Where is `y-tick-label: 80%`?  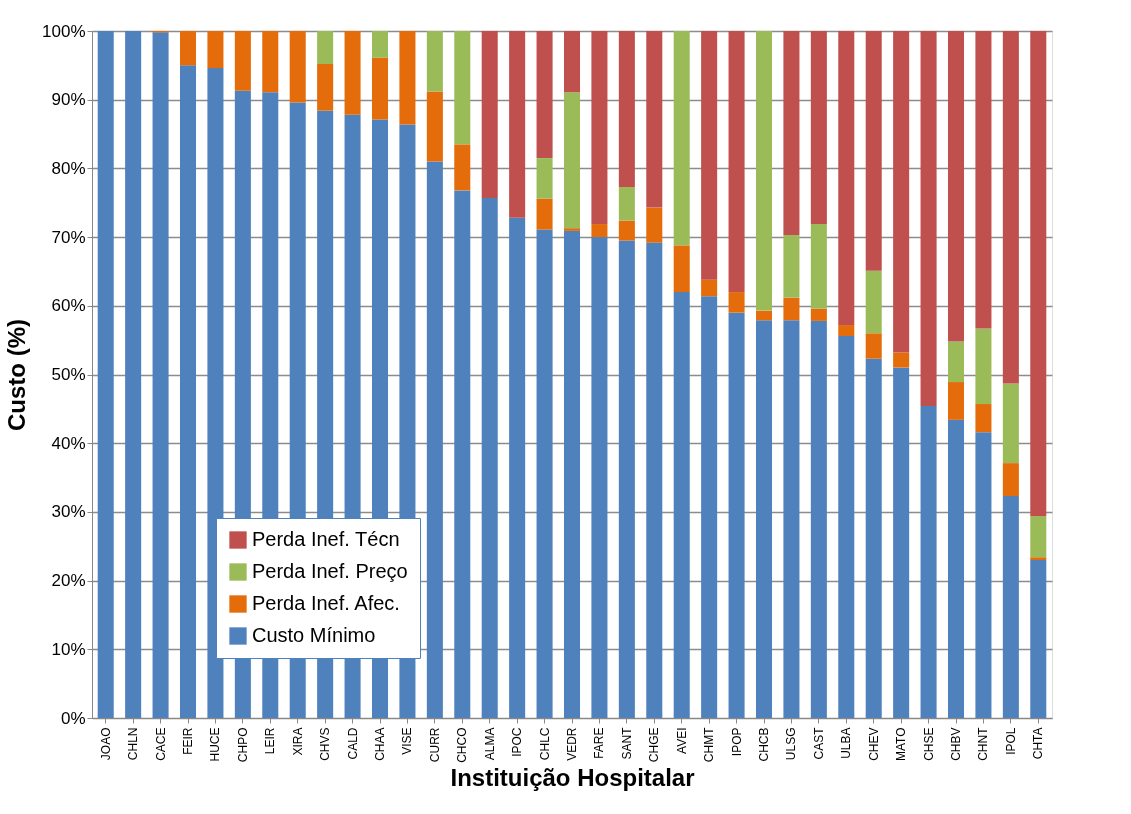
y-tick-label: 80% is located at coordinates (68, 168).